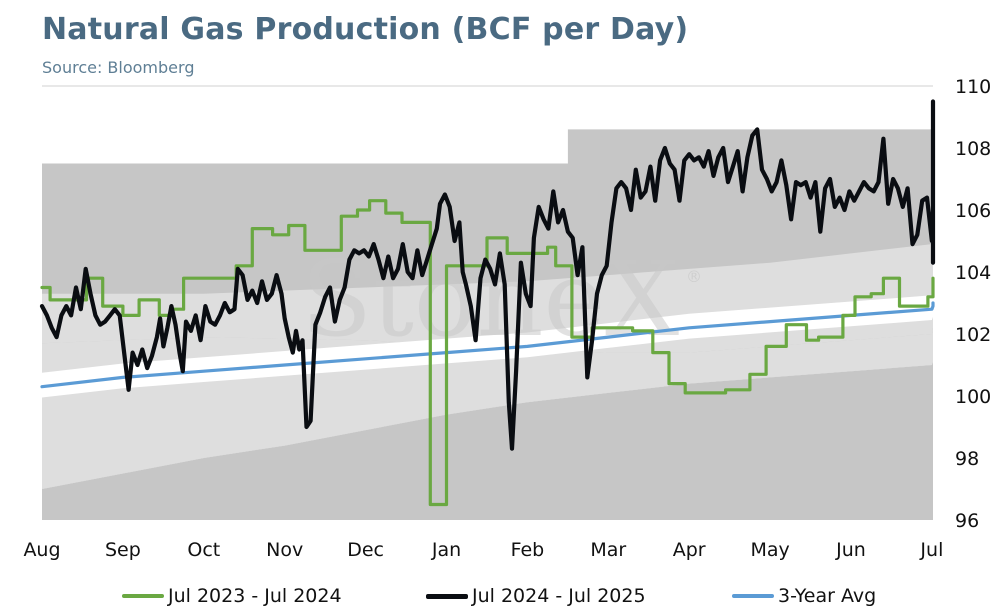 Image resolution: width=994 pixels, height=614 pixels. I want to click on x-tick-label: May, so click(769, 550).